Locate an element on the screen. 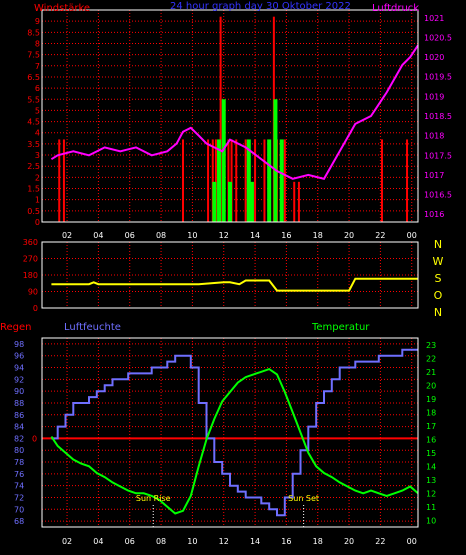 The width and height of the screenshot is (466, 555). y-left-tick-label: 68 is located at coordinates (19, 521).